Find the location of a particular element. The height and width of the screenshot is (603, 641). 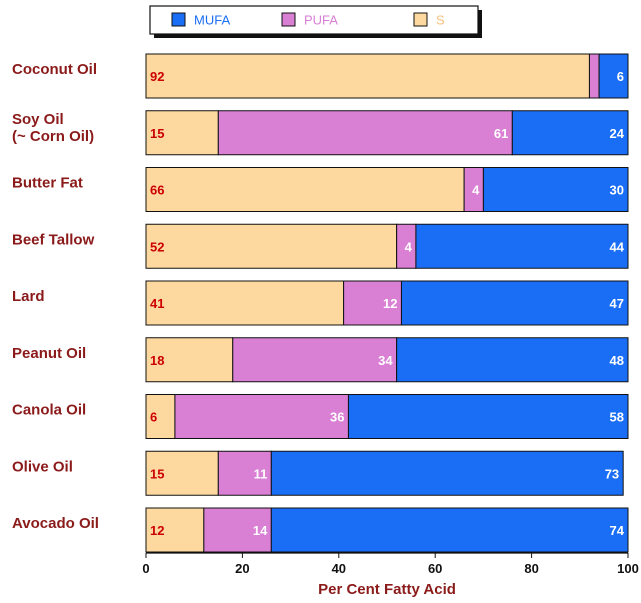

category-label: Coconut Oil is located at coordinates (54, 69).